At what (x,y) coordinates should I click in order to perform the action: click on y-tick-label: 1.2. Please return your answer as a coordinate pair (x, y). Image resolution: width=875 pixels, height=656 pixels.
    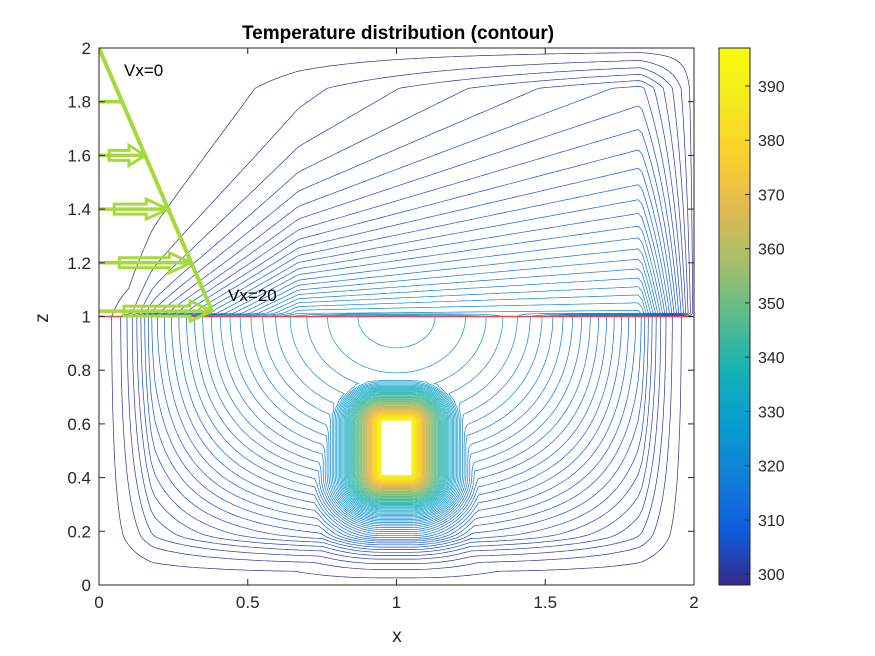
    Looking at the image, I should click on (79, 263).